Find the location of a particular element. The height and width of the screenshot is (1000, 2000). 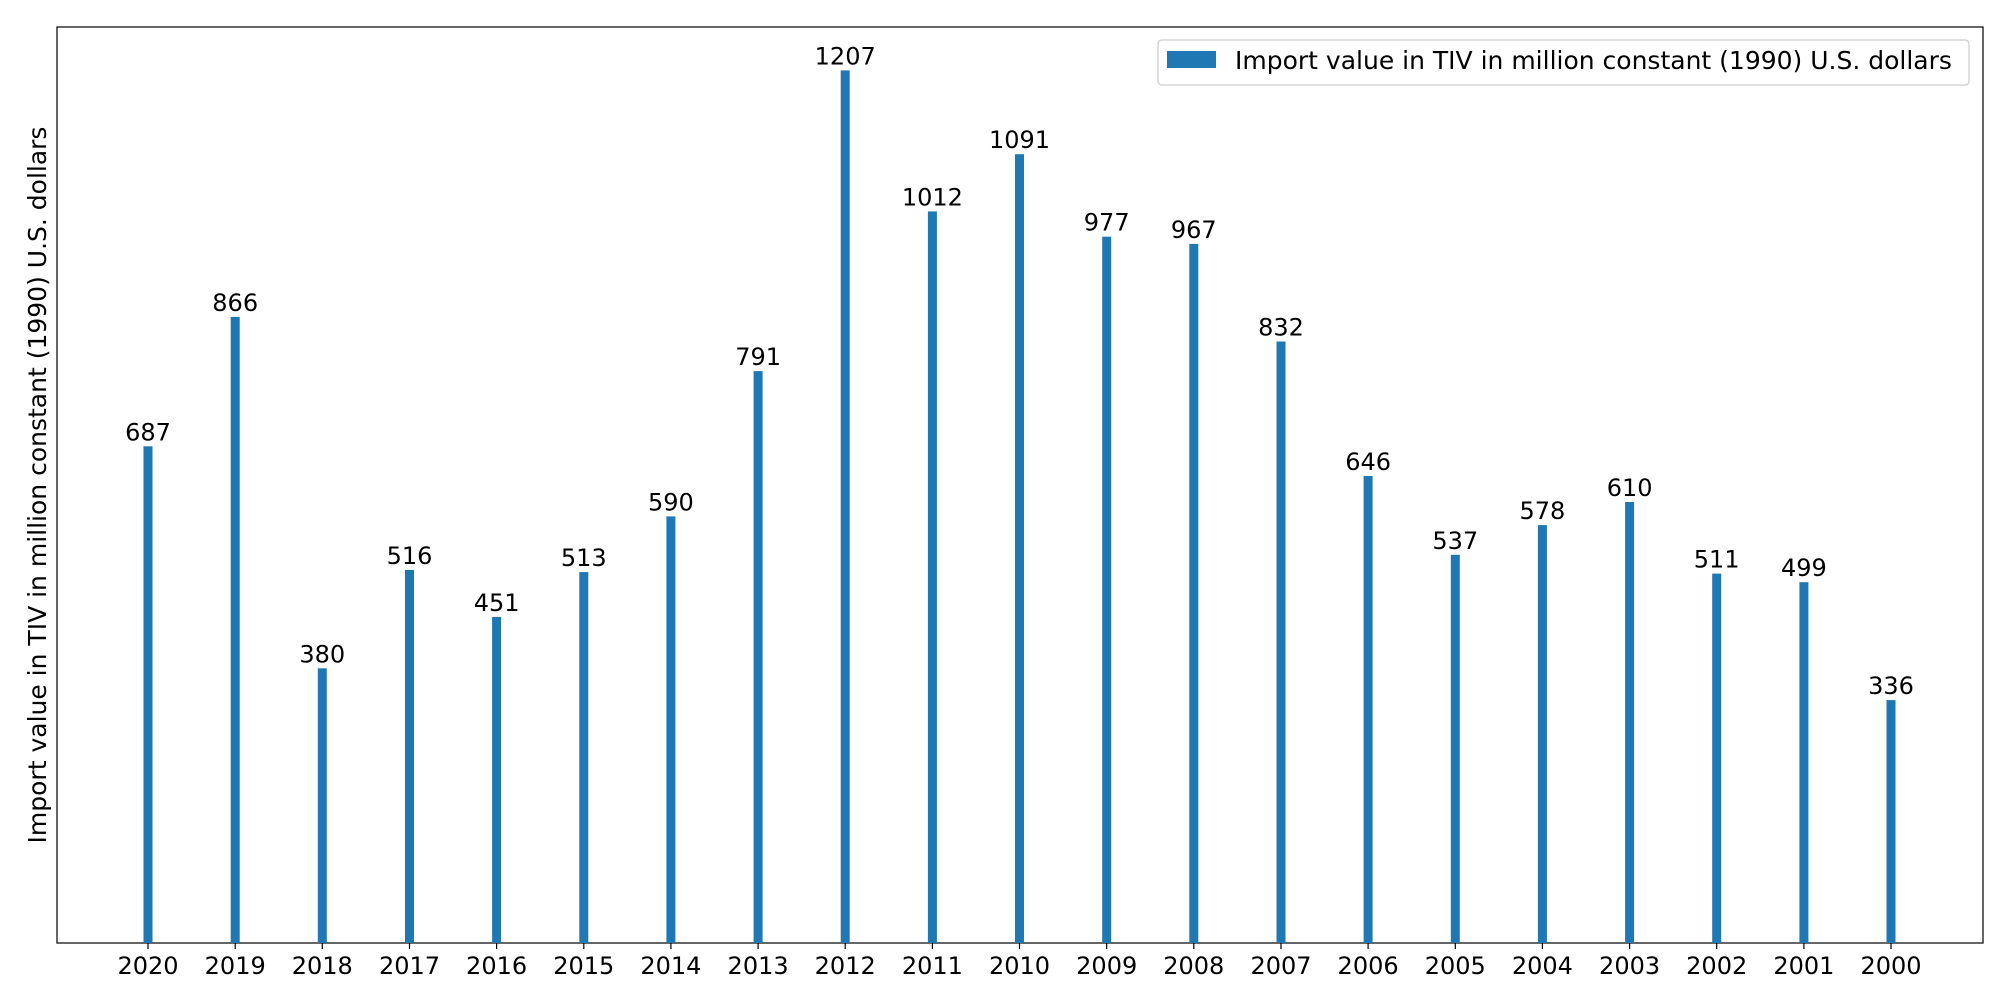

bar-value-label-2012: 1207 is located at coordinates (845, 56).